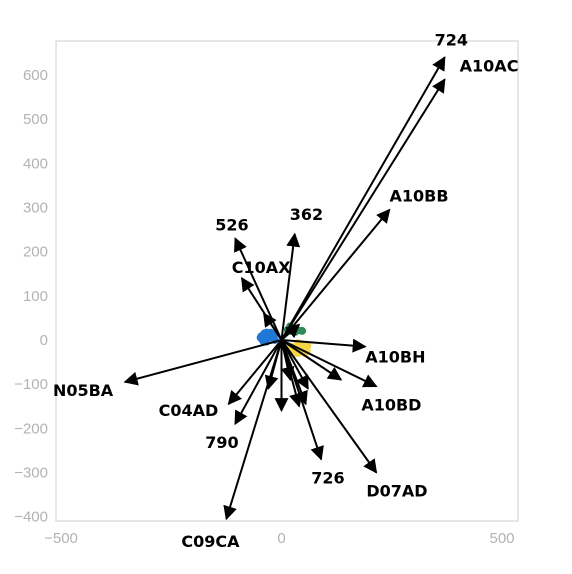  What do you see at coordinates (451, 39) in the screenshot?
I see `vector-label: 724` at bounding box center [451, 39].